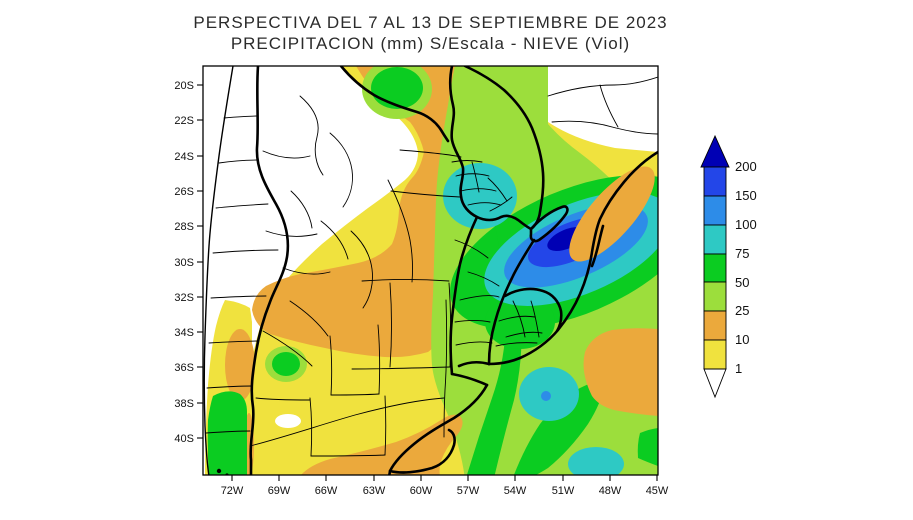 The height and width of the screenshot is (520, 913). Describe the element at coordinates (184, 333) in the screenshot. I see `lat-label: 34S` at that location.